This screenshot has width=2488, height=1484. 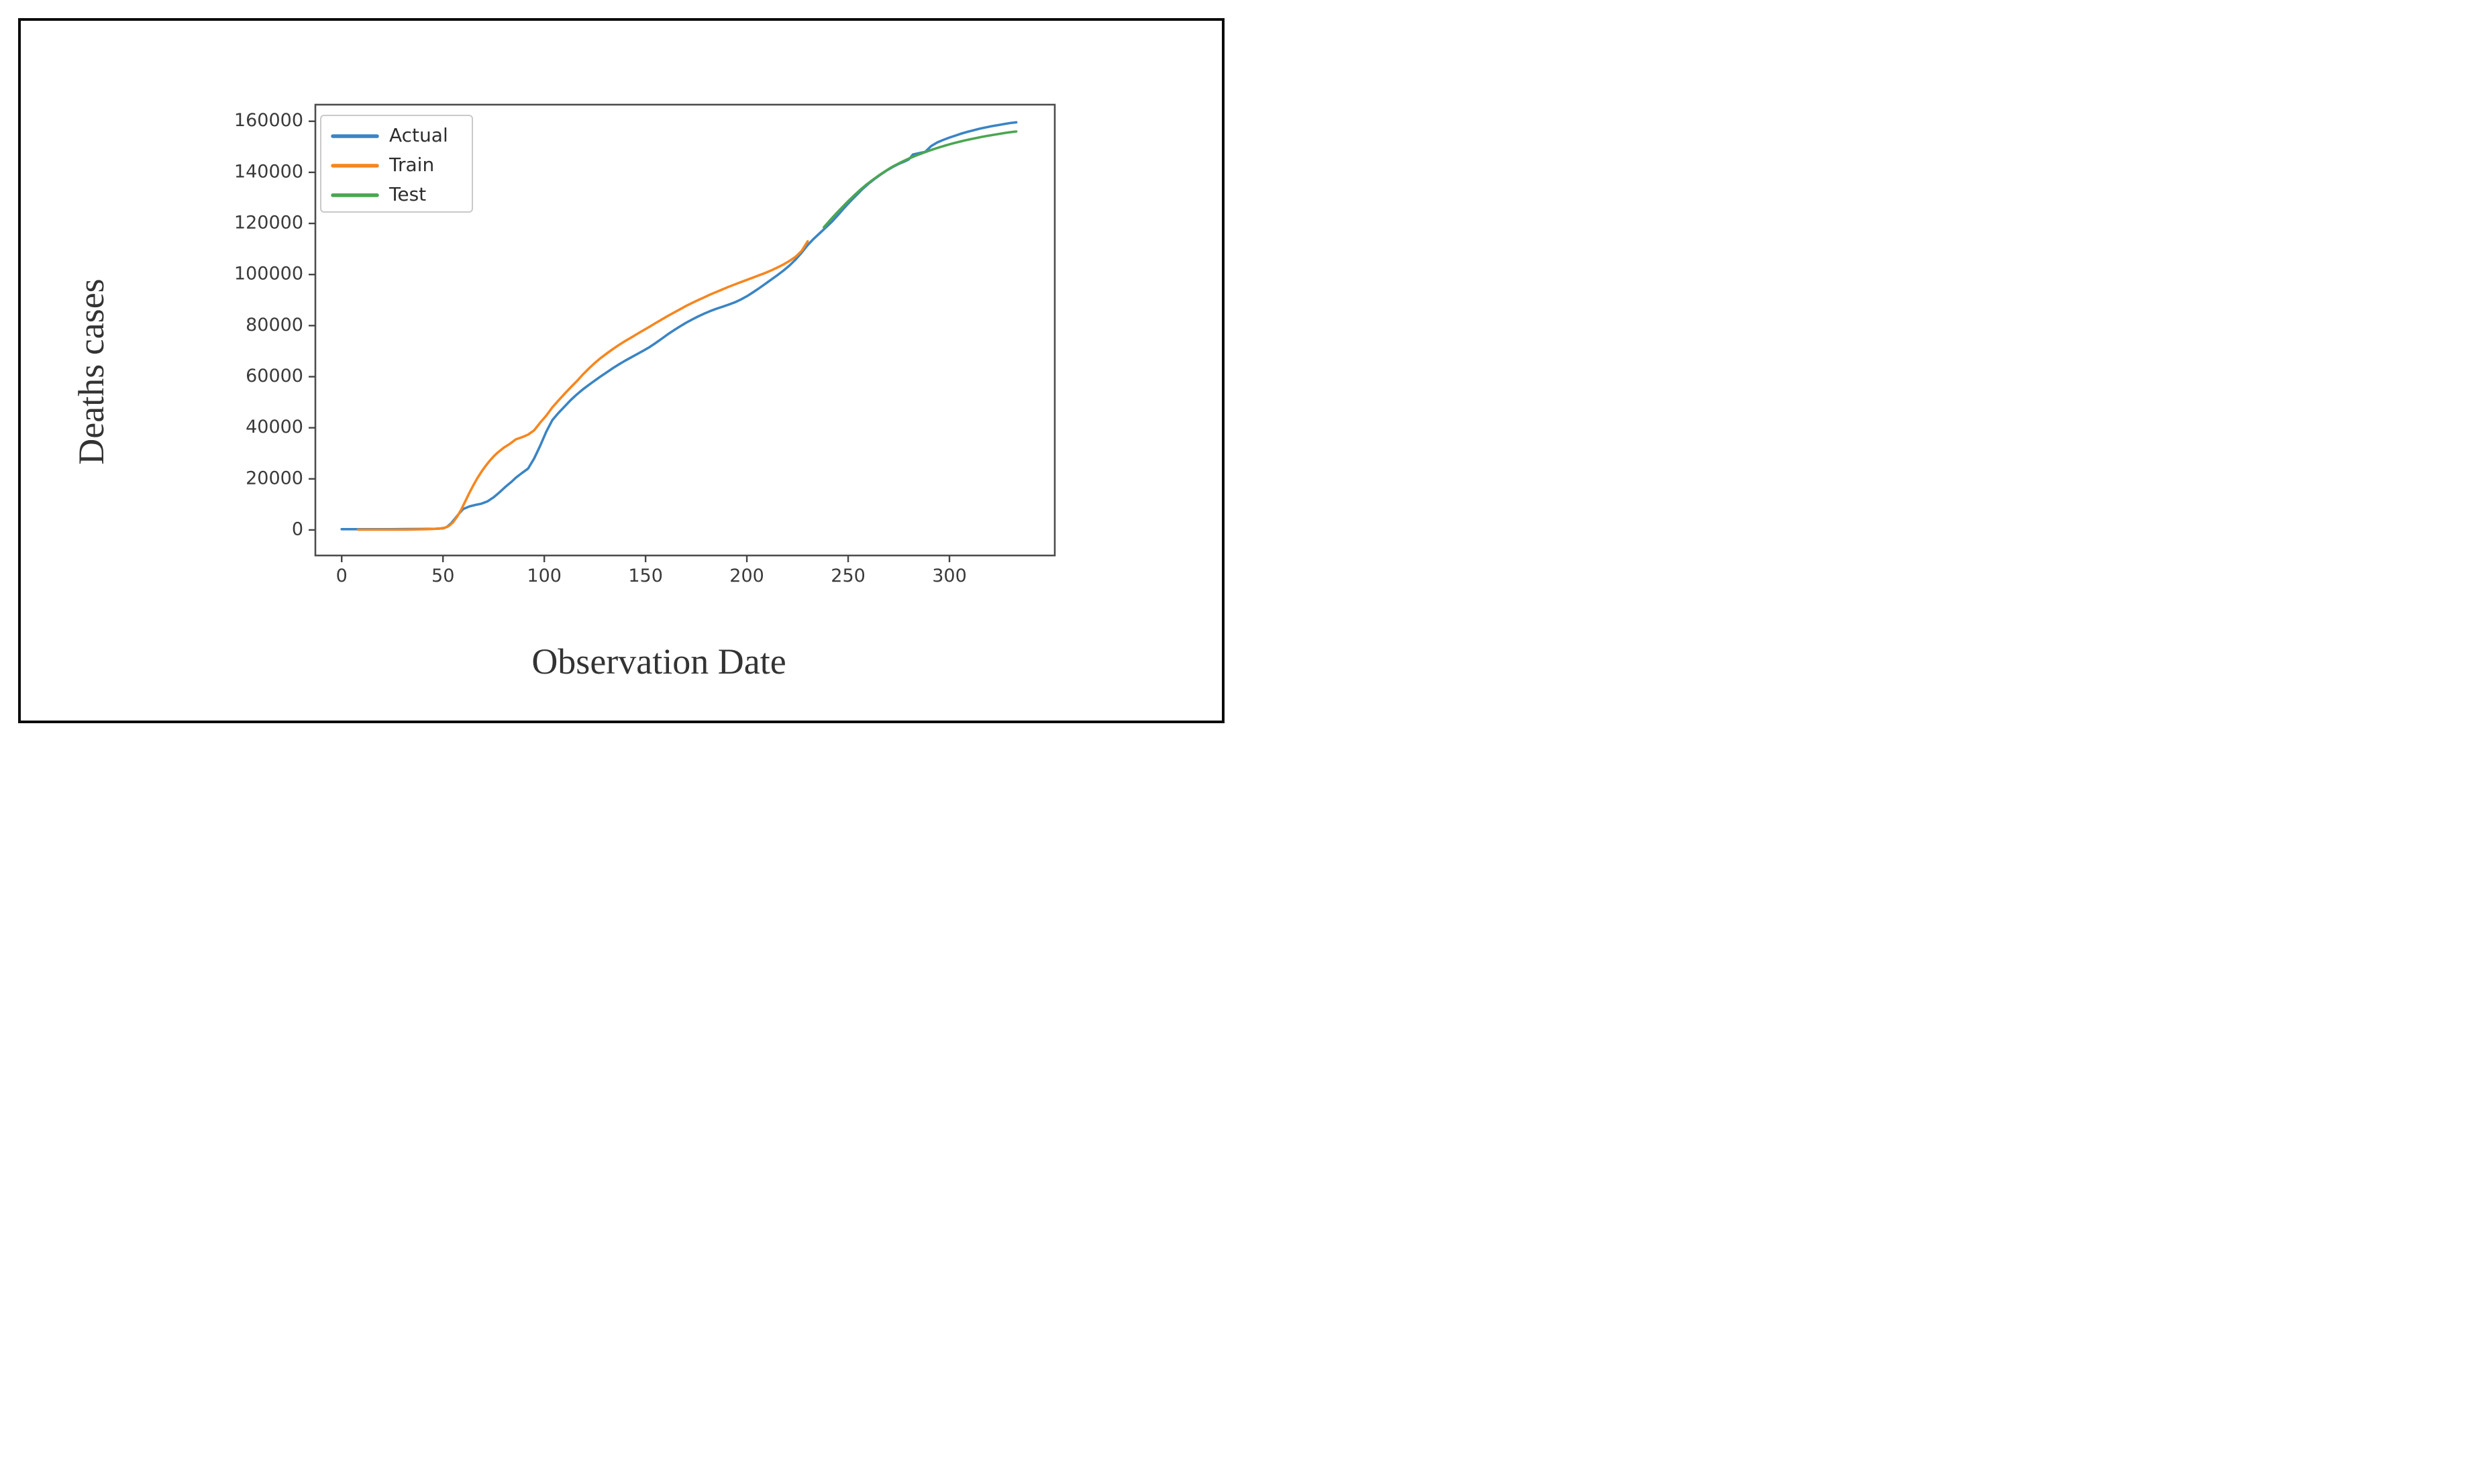 What do you see at coordinates (582, 385) in the screenshot?
I see `series-line-train` at bounding box center [582, 385].